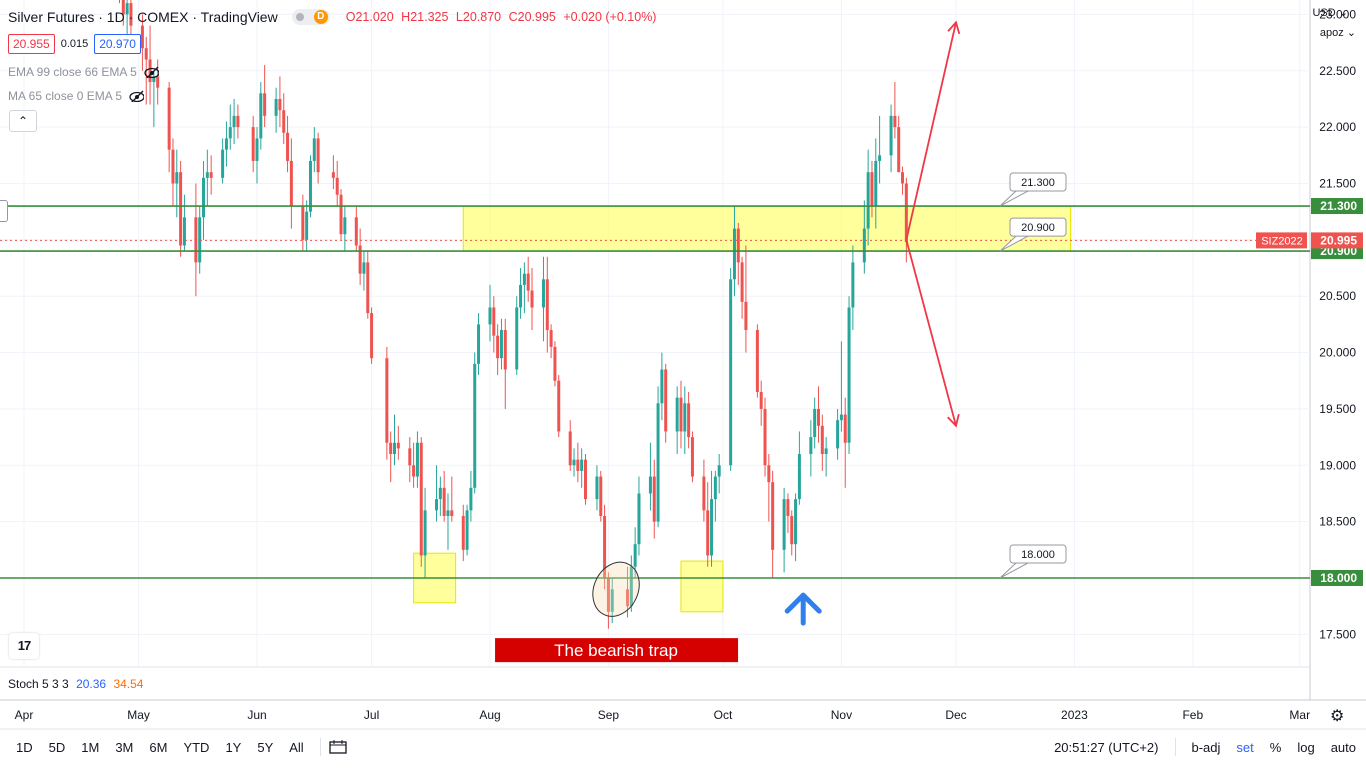 The width and height of the screenshot is (1366, 768). What do you see at coordinates (24, 646) in the screenshot?
I see `tradingview-logo: 17` at bounding box center [24, 646].